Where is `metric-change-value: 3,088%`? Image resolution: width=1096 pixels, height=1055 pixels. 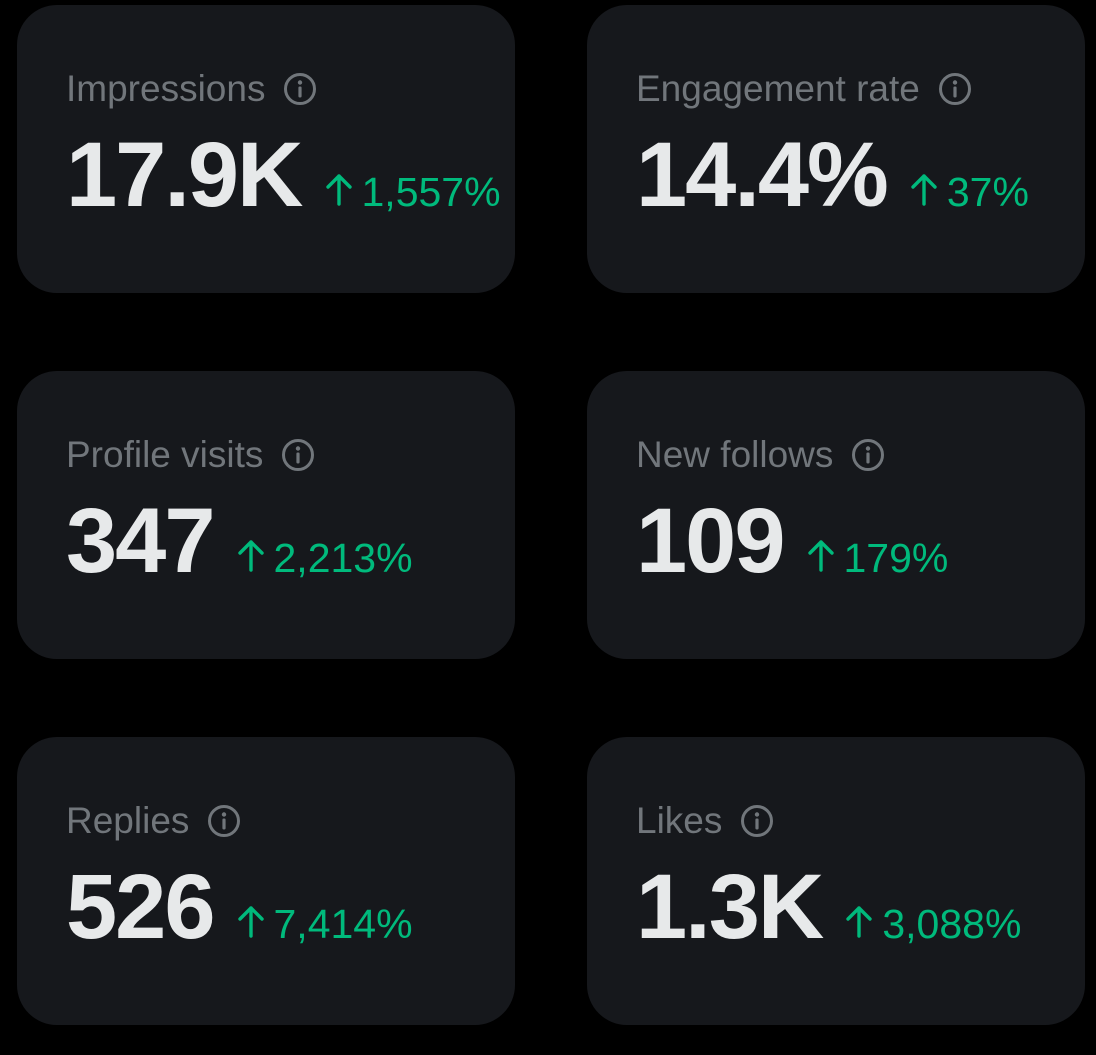 metric-change-value: 3,088% is located at coordinates (952, 924).